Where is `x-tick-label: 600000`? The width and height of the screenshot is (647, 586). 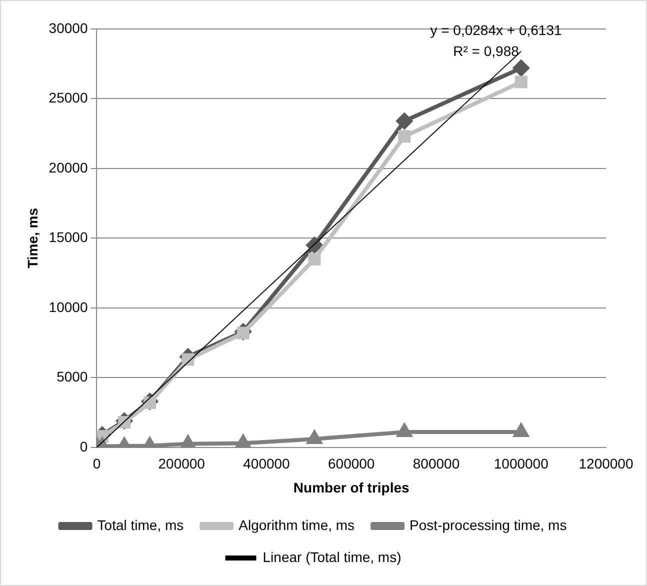 x-tick-label: 600000 is located at coordinates (351, 464).